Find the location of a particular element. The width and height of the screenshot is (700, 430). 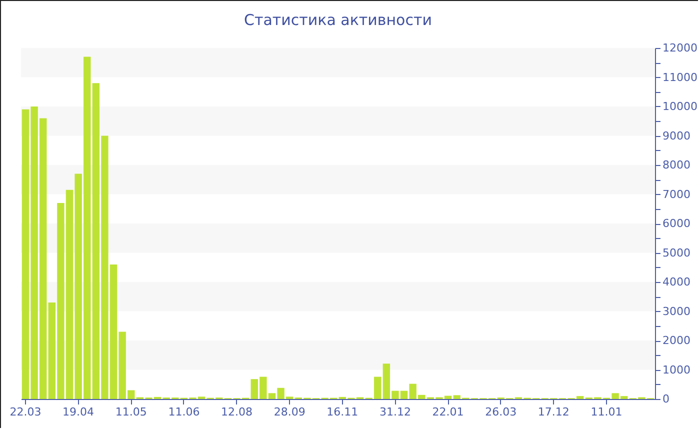

x-tick-label: 17.12 is located at coordinates (554, 412).